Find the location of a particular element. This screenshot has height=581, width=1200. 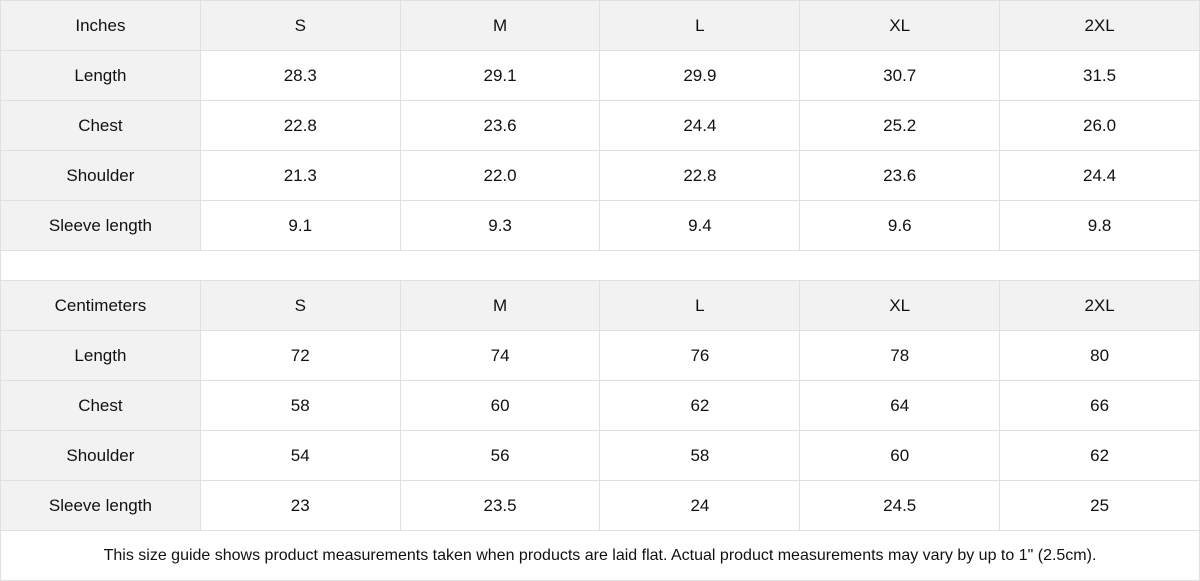

inches-header-row: Inches S M L XL 2XL is located at coordinates (600, 25).